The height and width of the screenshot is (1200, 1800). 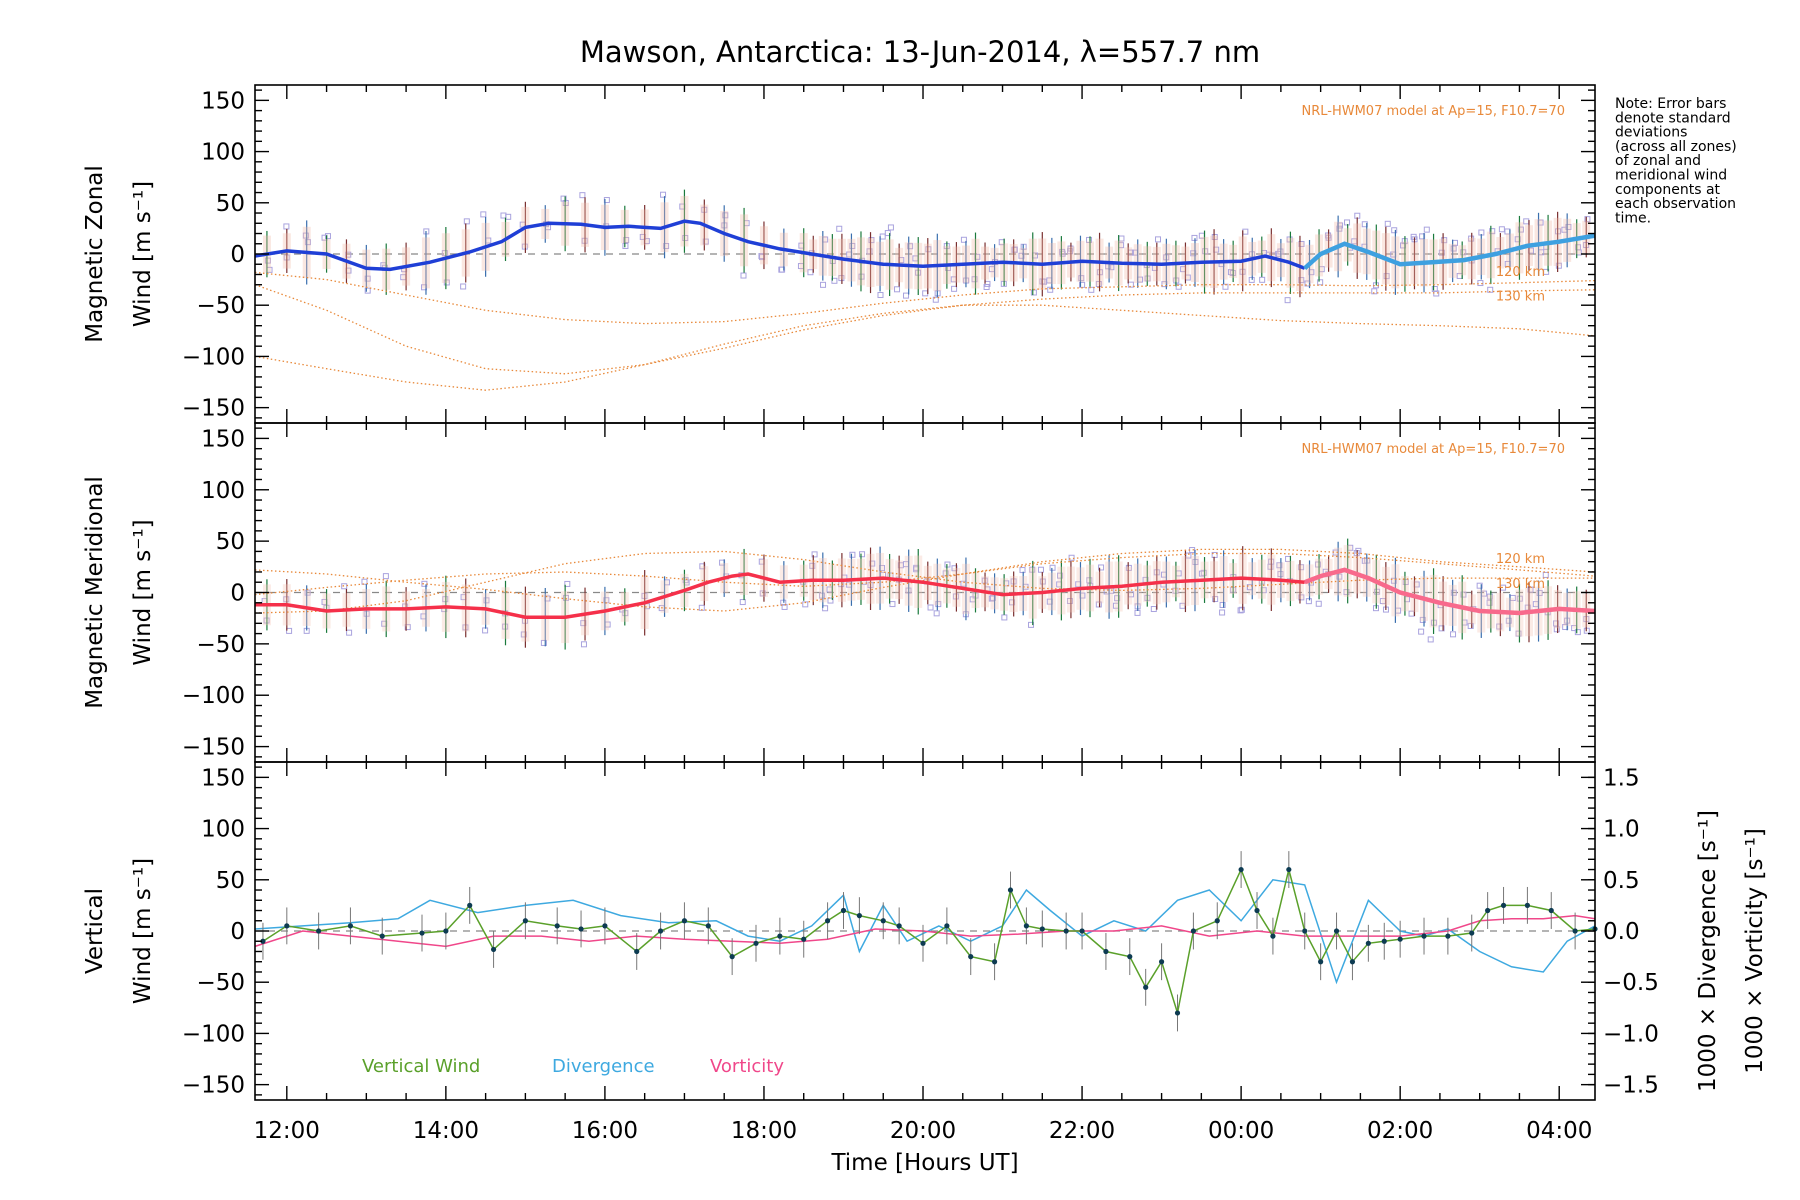 I want to click on x-tick-label: 20:00, so click(x=923, y=1131).